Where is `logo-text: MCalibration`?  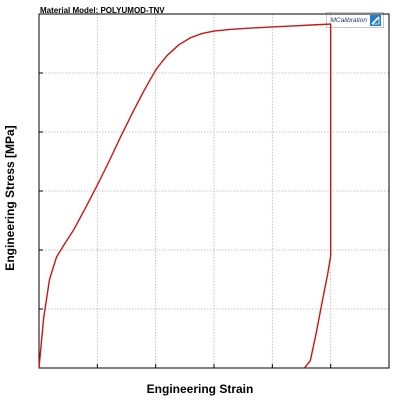
logo-text: MCalibration is located at coordinates (349, 20).